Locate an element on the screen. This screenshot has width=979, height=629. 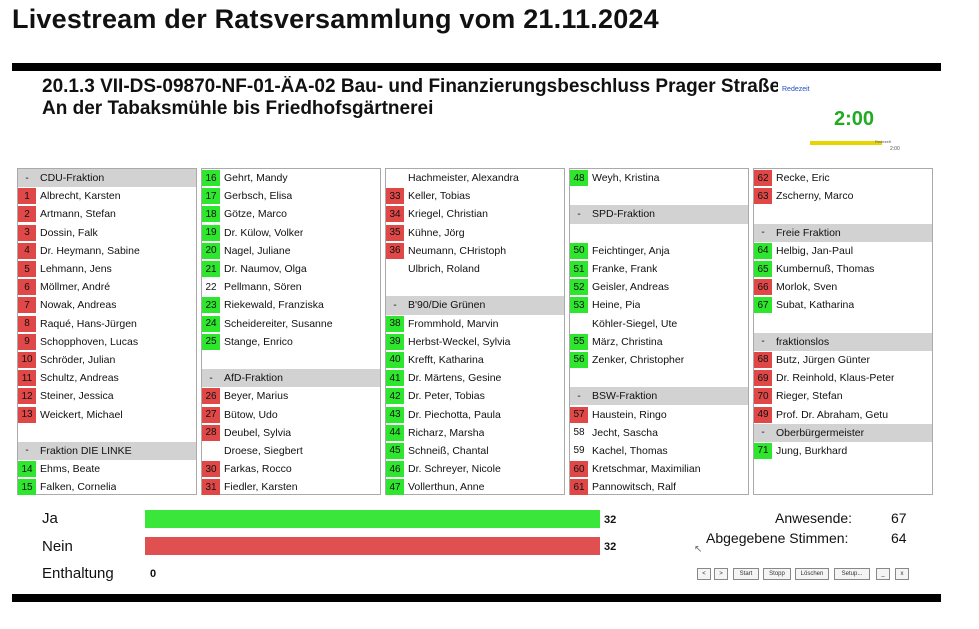
member-row: 24 Scheidereiter, Susanne is located at coordinates (291, 324).